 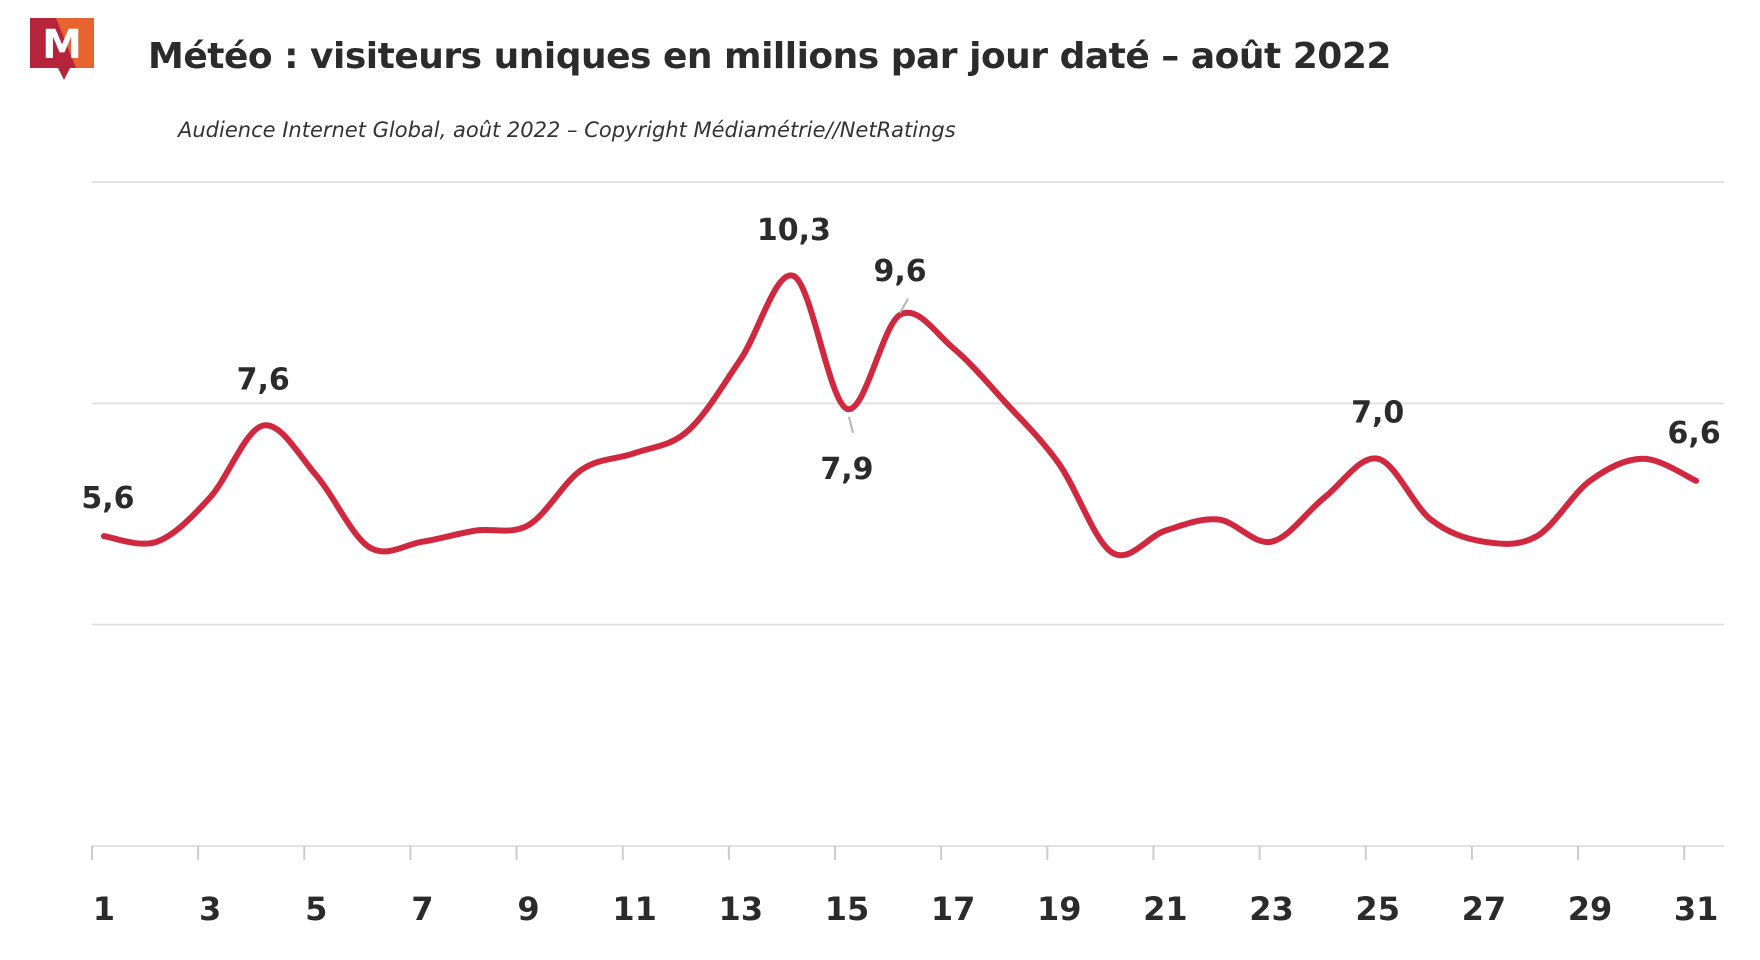 I want to click on data-label-day-31: 6,6, so click(x=1694, y=433).